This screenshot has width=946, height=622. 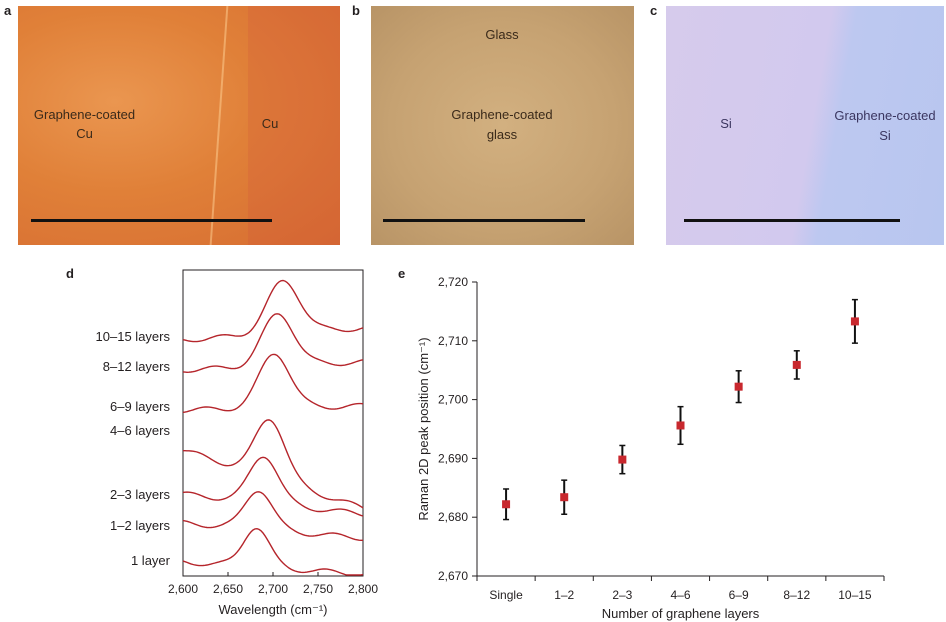 I want to click on x-axis-label: Number of graphene layers, so click(x=681, y=613).